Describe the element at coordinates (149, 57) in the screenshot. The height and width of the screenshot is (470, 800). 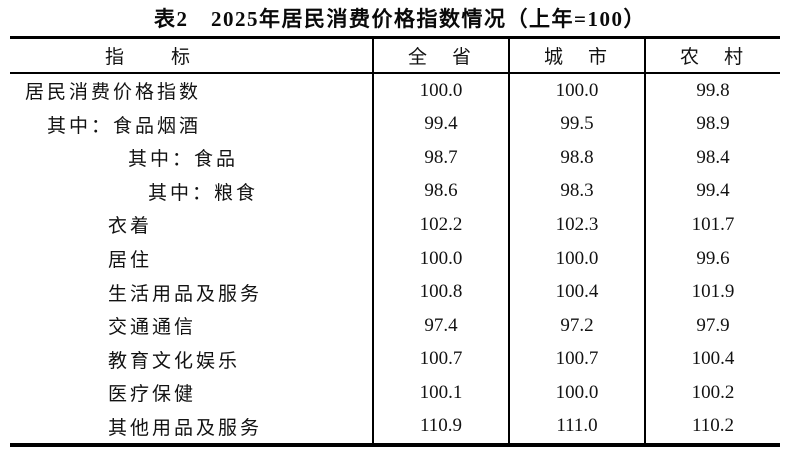
I see `column-header-indicator: 指 标` at that location.